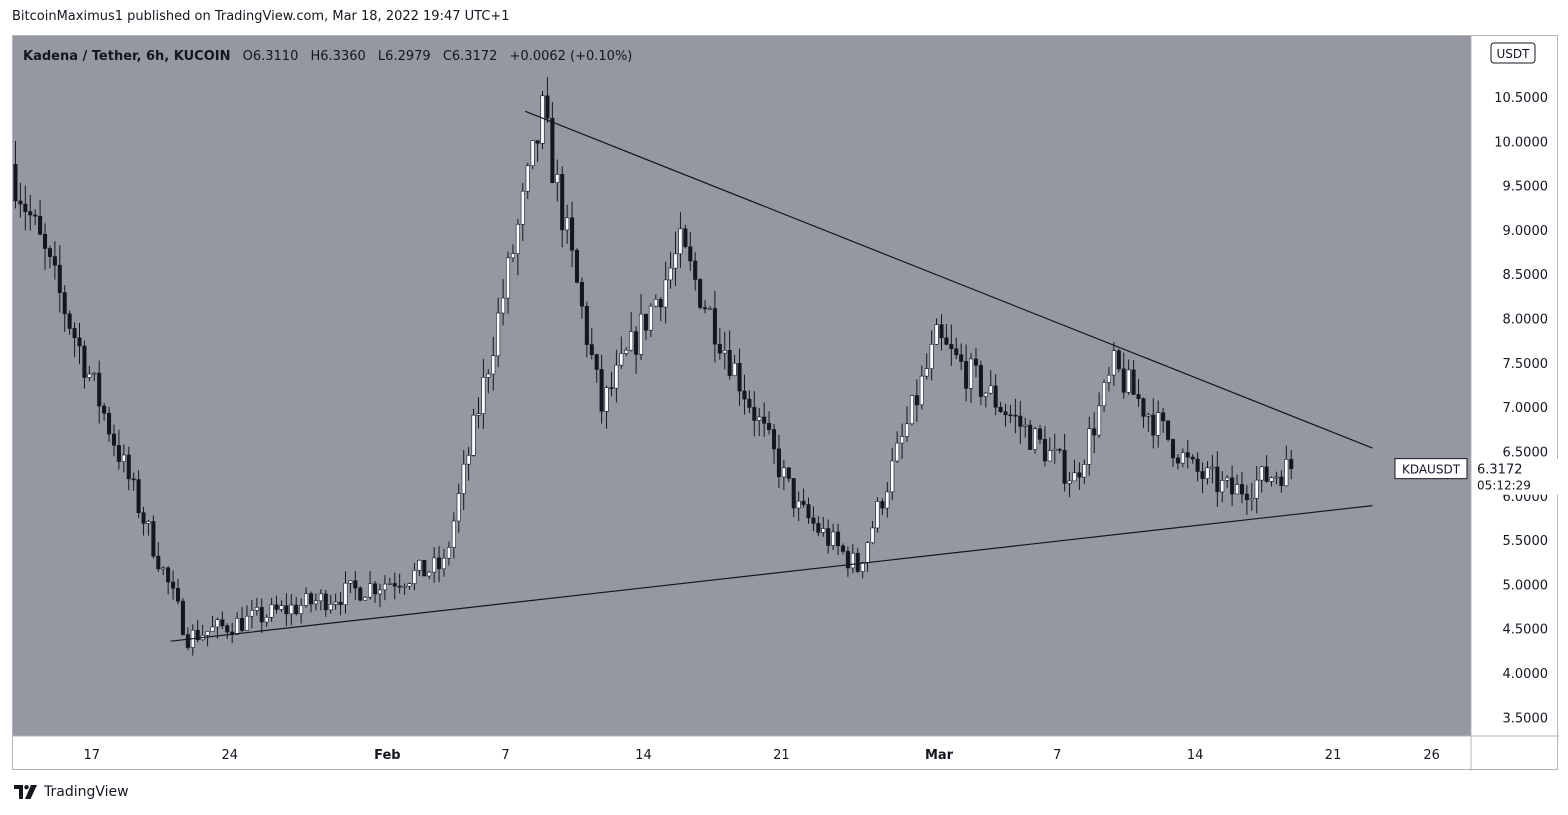 This screenshot has width=1568, height=815. What do you see at coordinates (447, 56) in the screenshot?
I see `legend-close-label: C` at bounding box center [447, 56].